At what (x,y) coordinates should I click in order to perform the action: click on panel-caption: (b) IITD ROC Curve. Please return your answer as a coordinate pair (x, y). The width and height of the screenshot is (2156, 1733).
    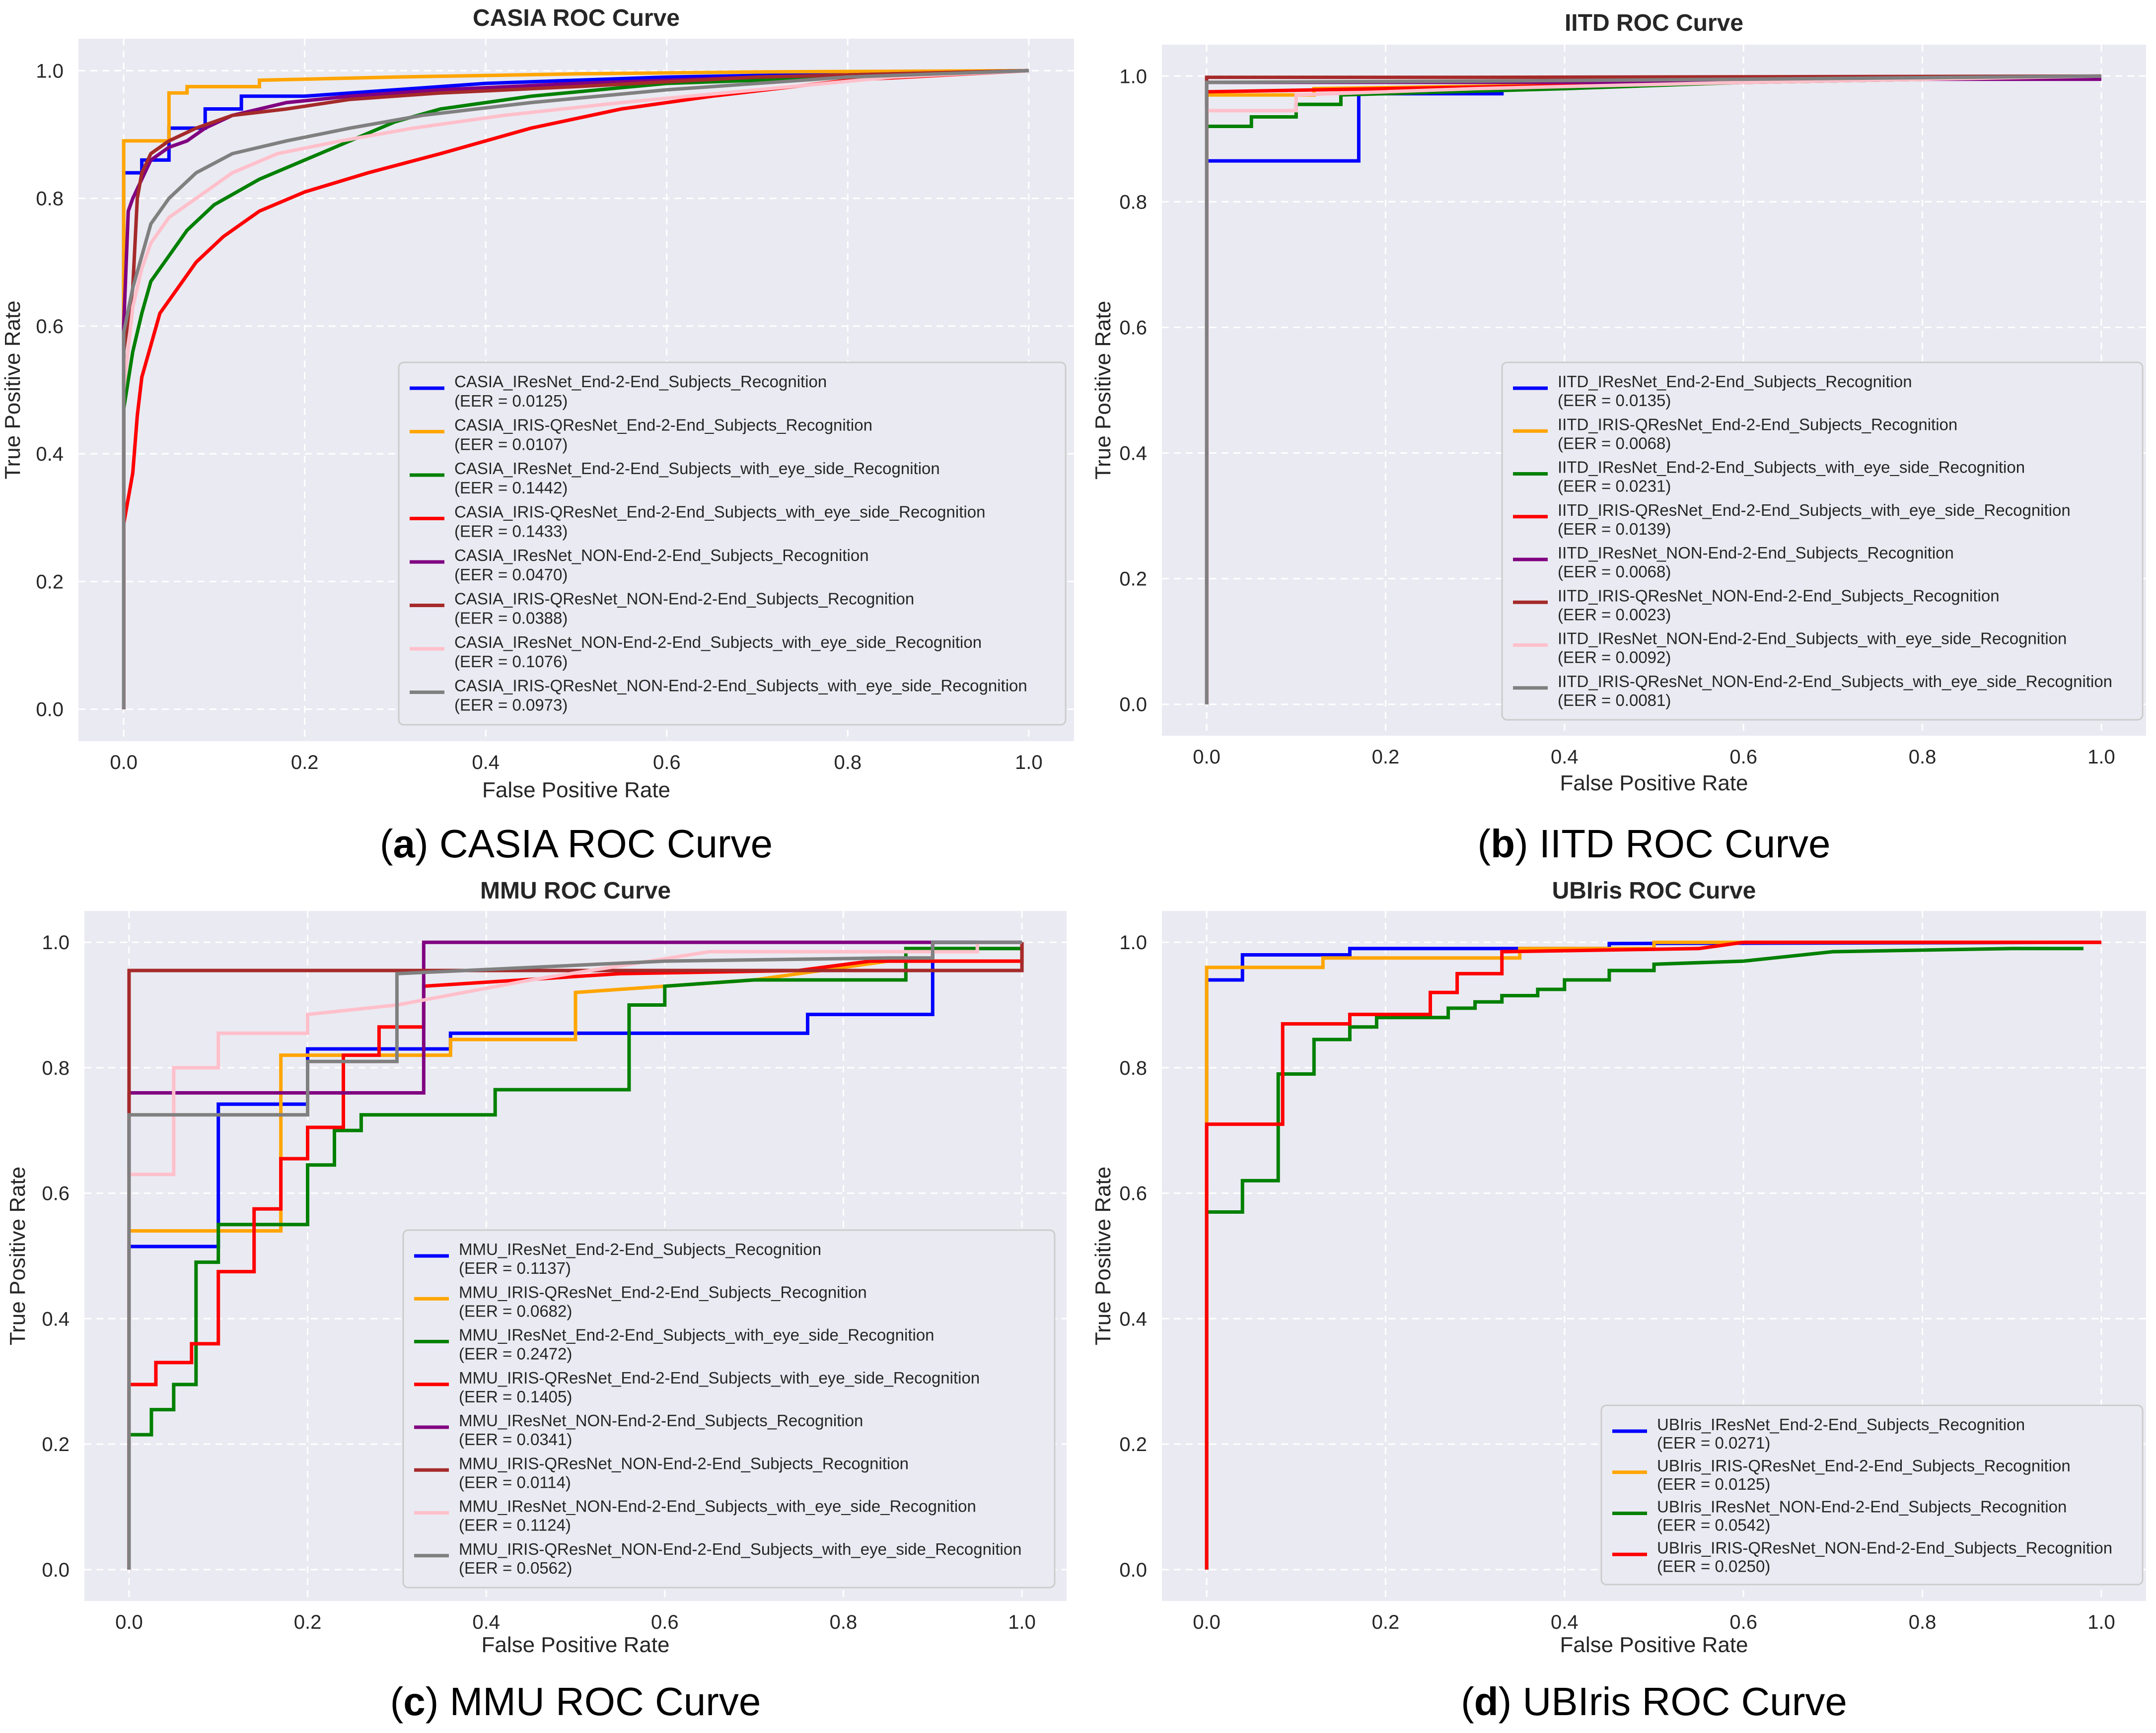
    Looking at the image, I should click on (1653, 844).